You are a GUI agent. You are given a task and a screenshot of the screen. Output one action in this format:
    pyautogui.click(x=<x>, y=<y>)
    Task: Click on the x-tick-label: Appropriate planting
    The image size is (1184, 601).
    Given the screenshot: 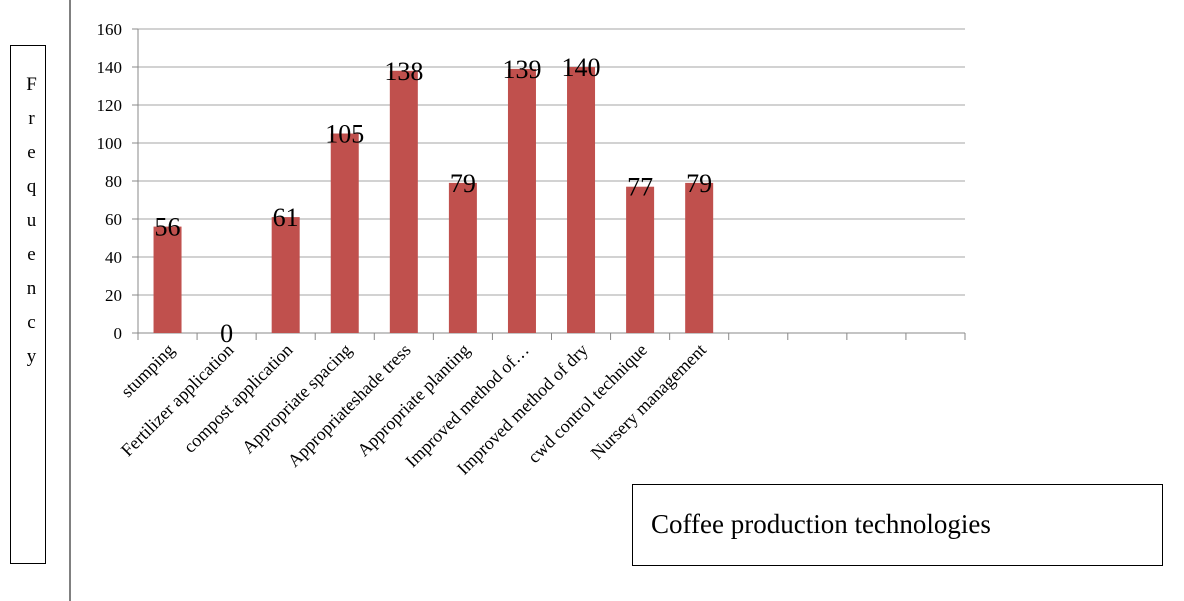 What is the action you would take?
    pyautogui.click(x=413, y=400)
    